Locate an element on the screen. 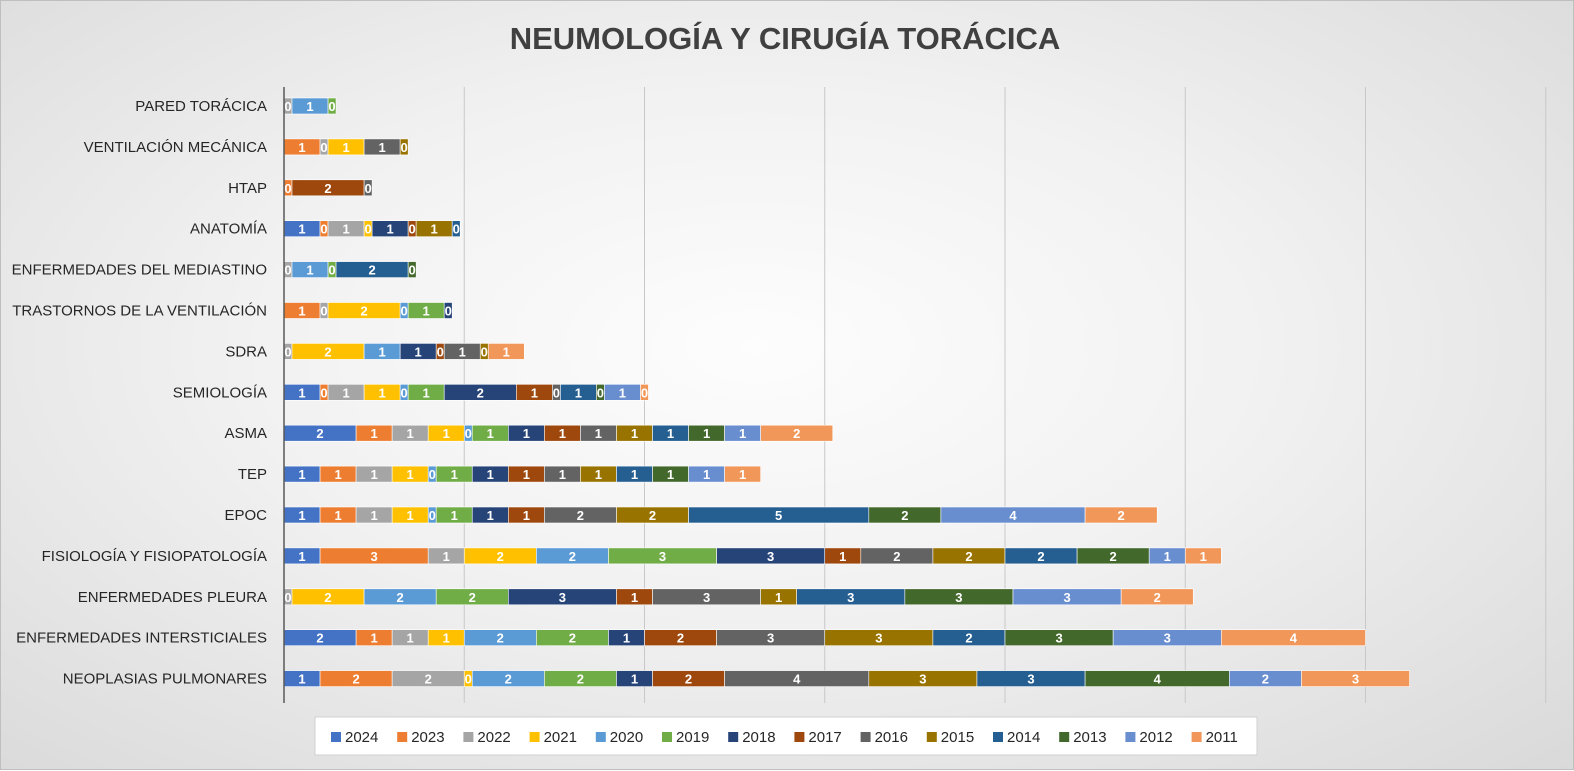 This screenshot has height=771, width=1574. legend-label: 2013 is located at coordinates (1089, 737).